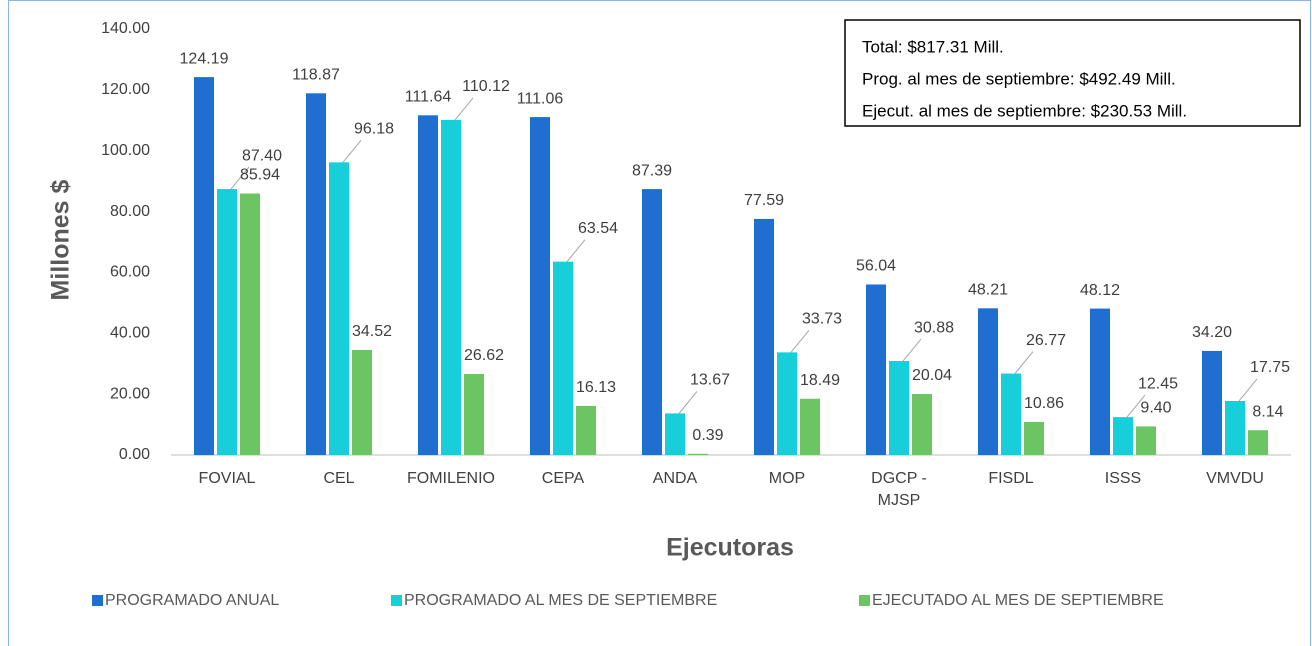  What do you see at coordinates (876, 266) in the screenshot?
I see `data-label: 56.04` at bounding box center [876, 266].